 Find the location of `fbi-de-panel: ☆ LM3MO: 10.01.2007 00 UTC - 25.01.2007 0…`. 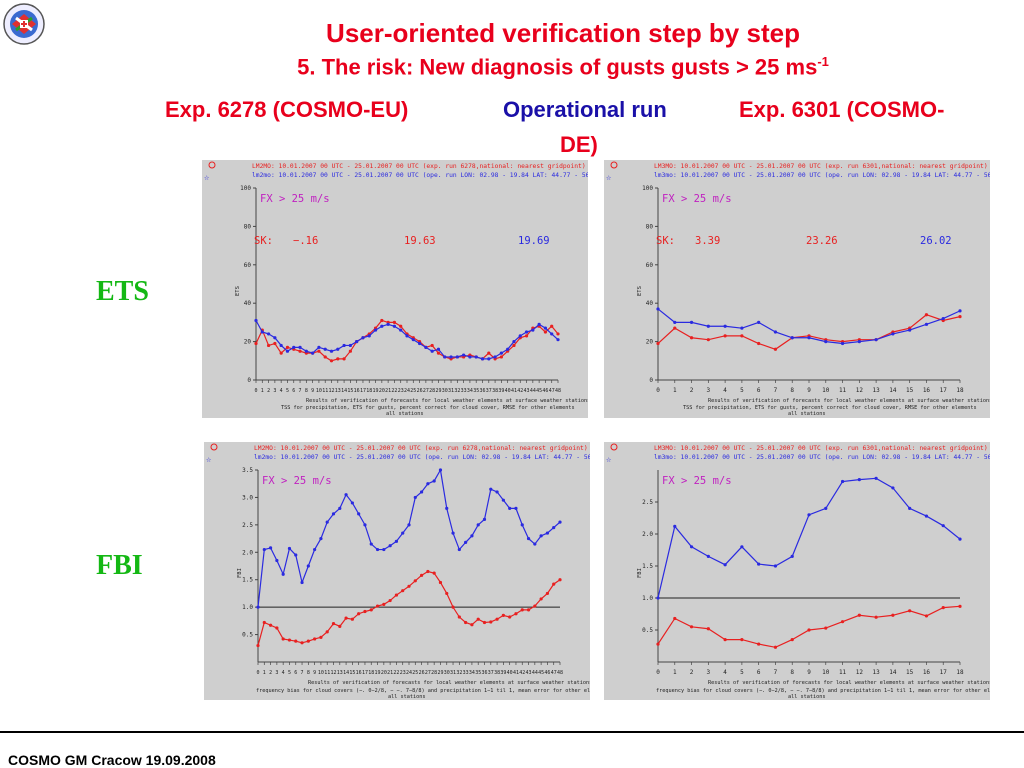

fbi-de-panel: ☆ LM3MO: 10.01.2007 00 UTC - 25.01.2007 0… is located at coordinates (806, 571).